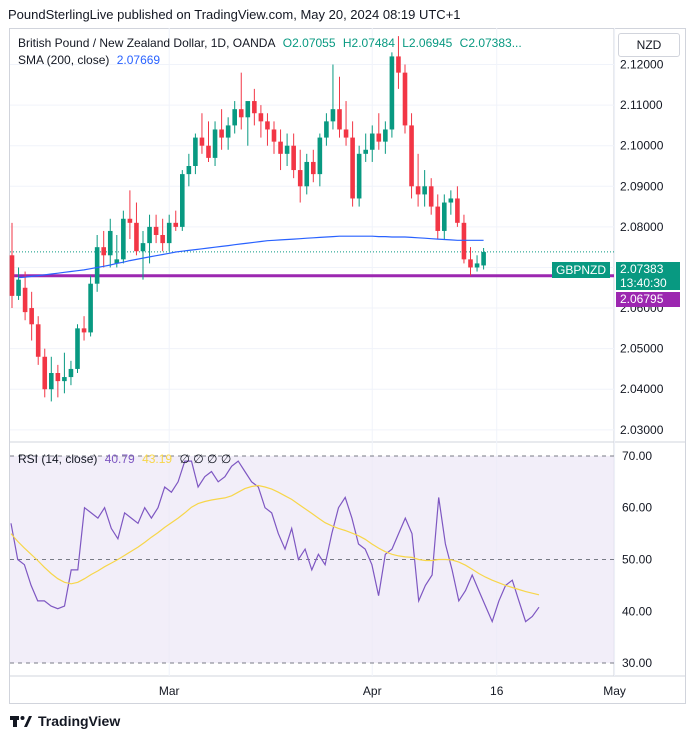 The image size is (694, 739). I want to click on rsi-tick-label: 60.00, so click(637, 508).